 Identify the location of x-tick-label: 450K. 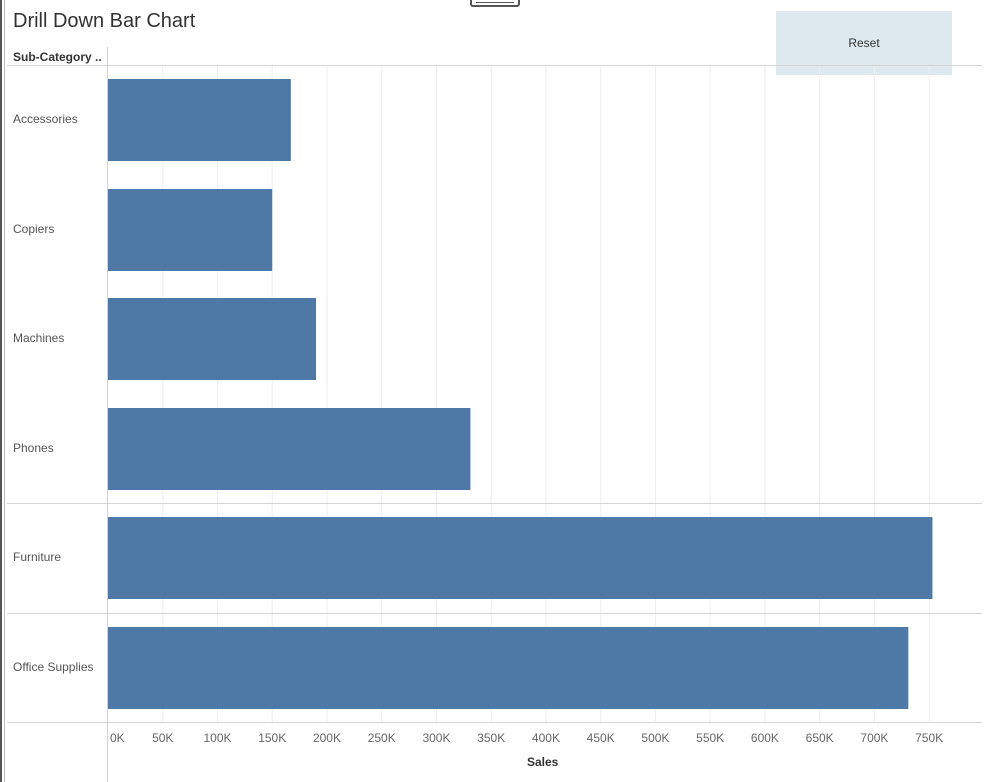
(601, 738).